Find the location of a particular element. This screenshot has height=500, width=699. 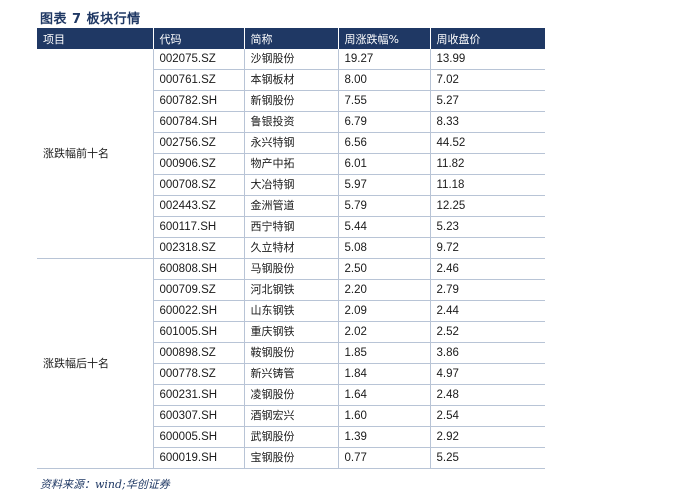

figure-title: 图表 7 板块行情 is located at coordinates (90, 19).